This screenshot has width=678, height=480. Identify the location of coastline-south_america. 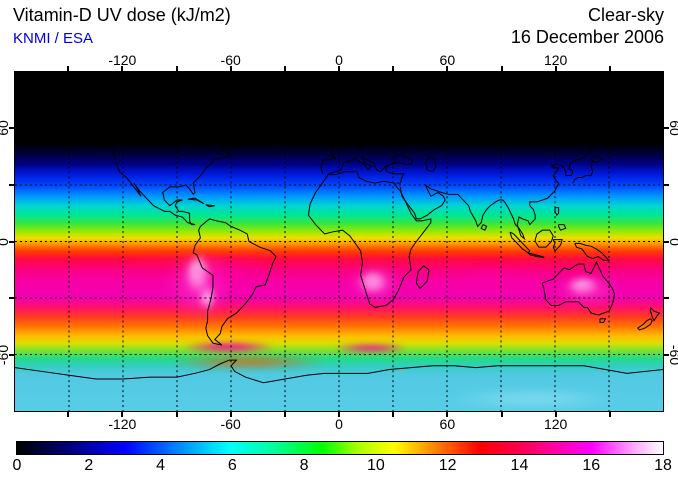
(234, 282).